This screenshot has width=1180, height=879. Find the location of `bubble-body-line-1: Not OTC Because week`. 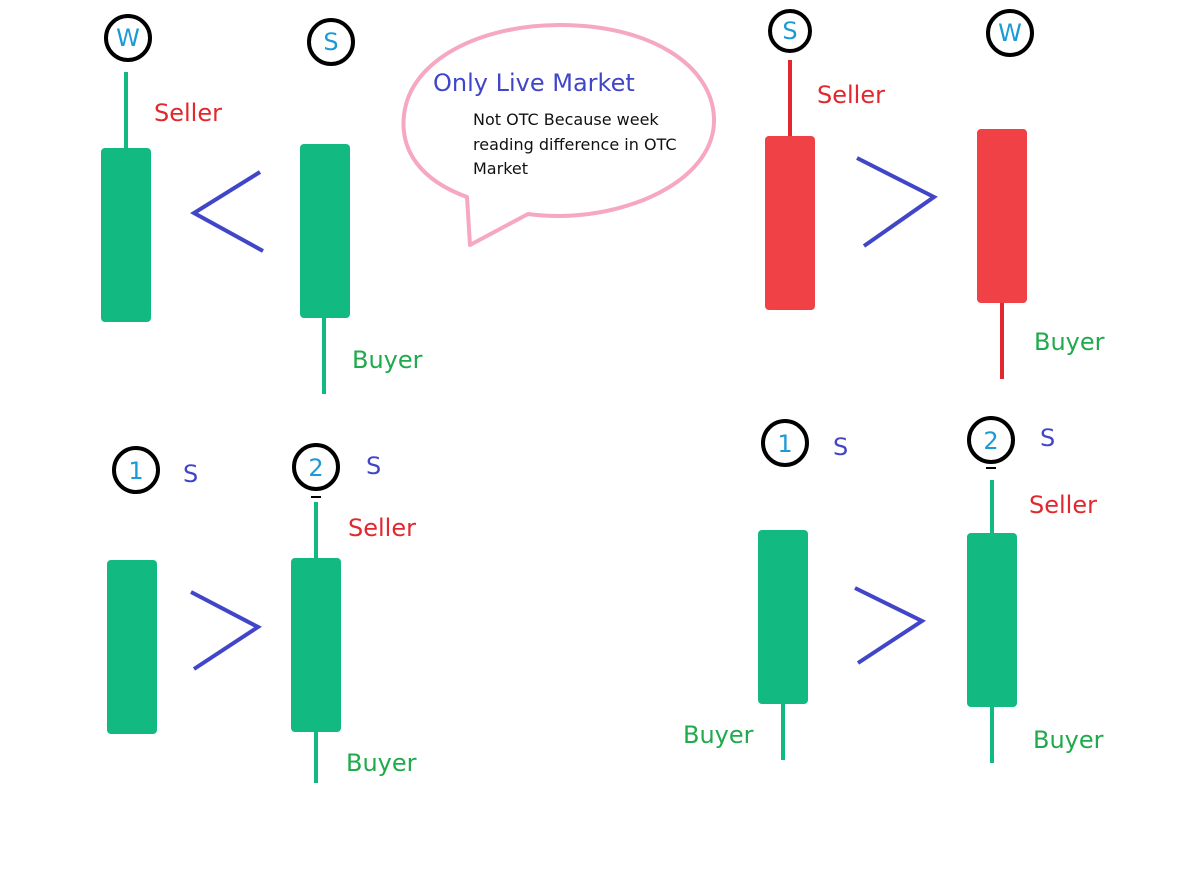

bubble-body-line-1: Not OTC Because week is located at coordinates (566, 119).